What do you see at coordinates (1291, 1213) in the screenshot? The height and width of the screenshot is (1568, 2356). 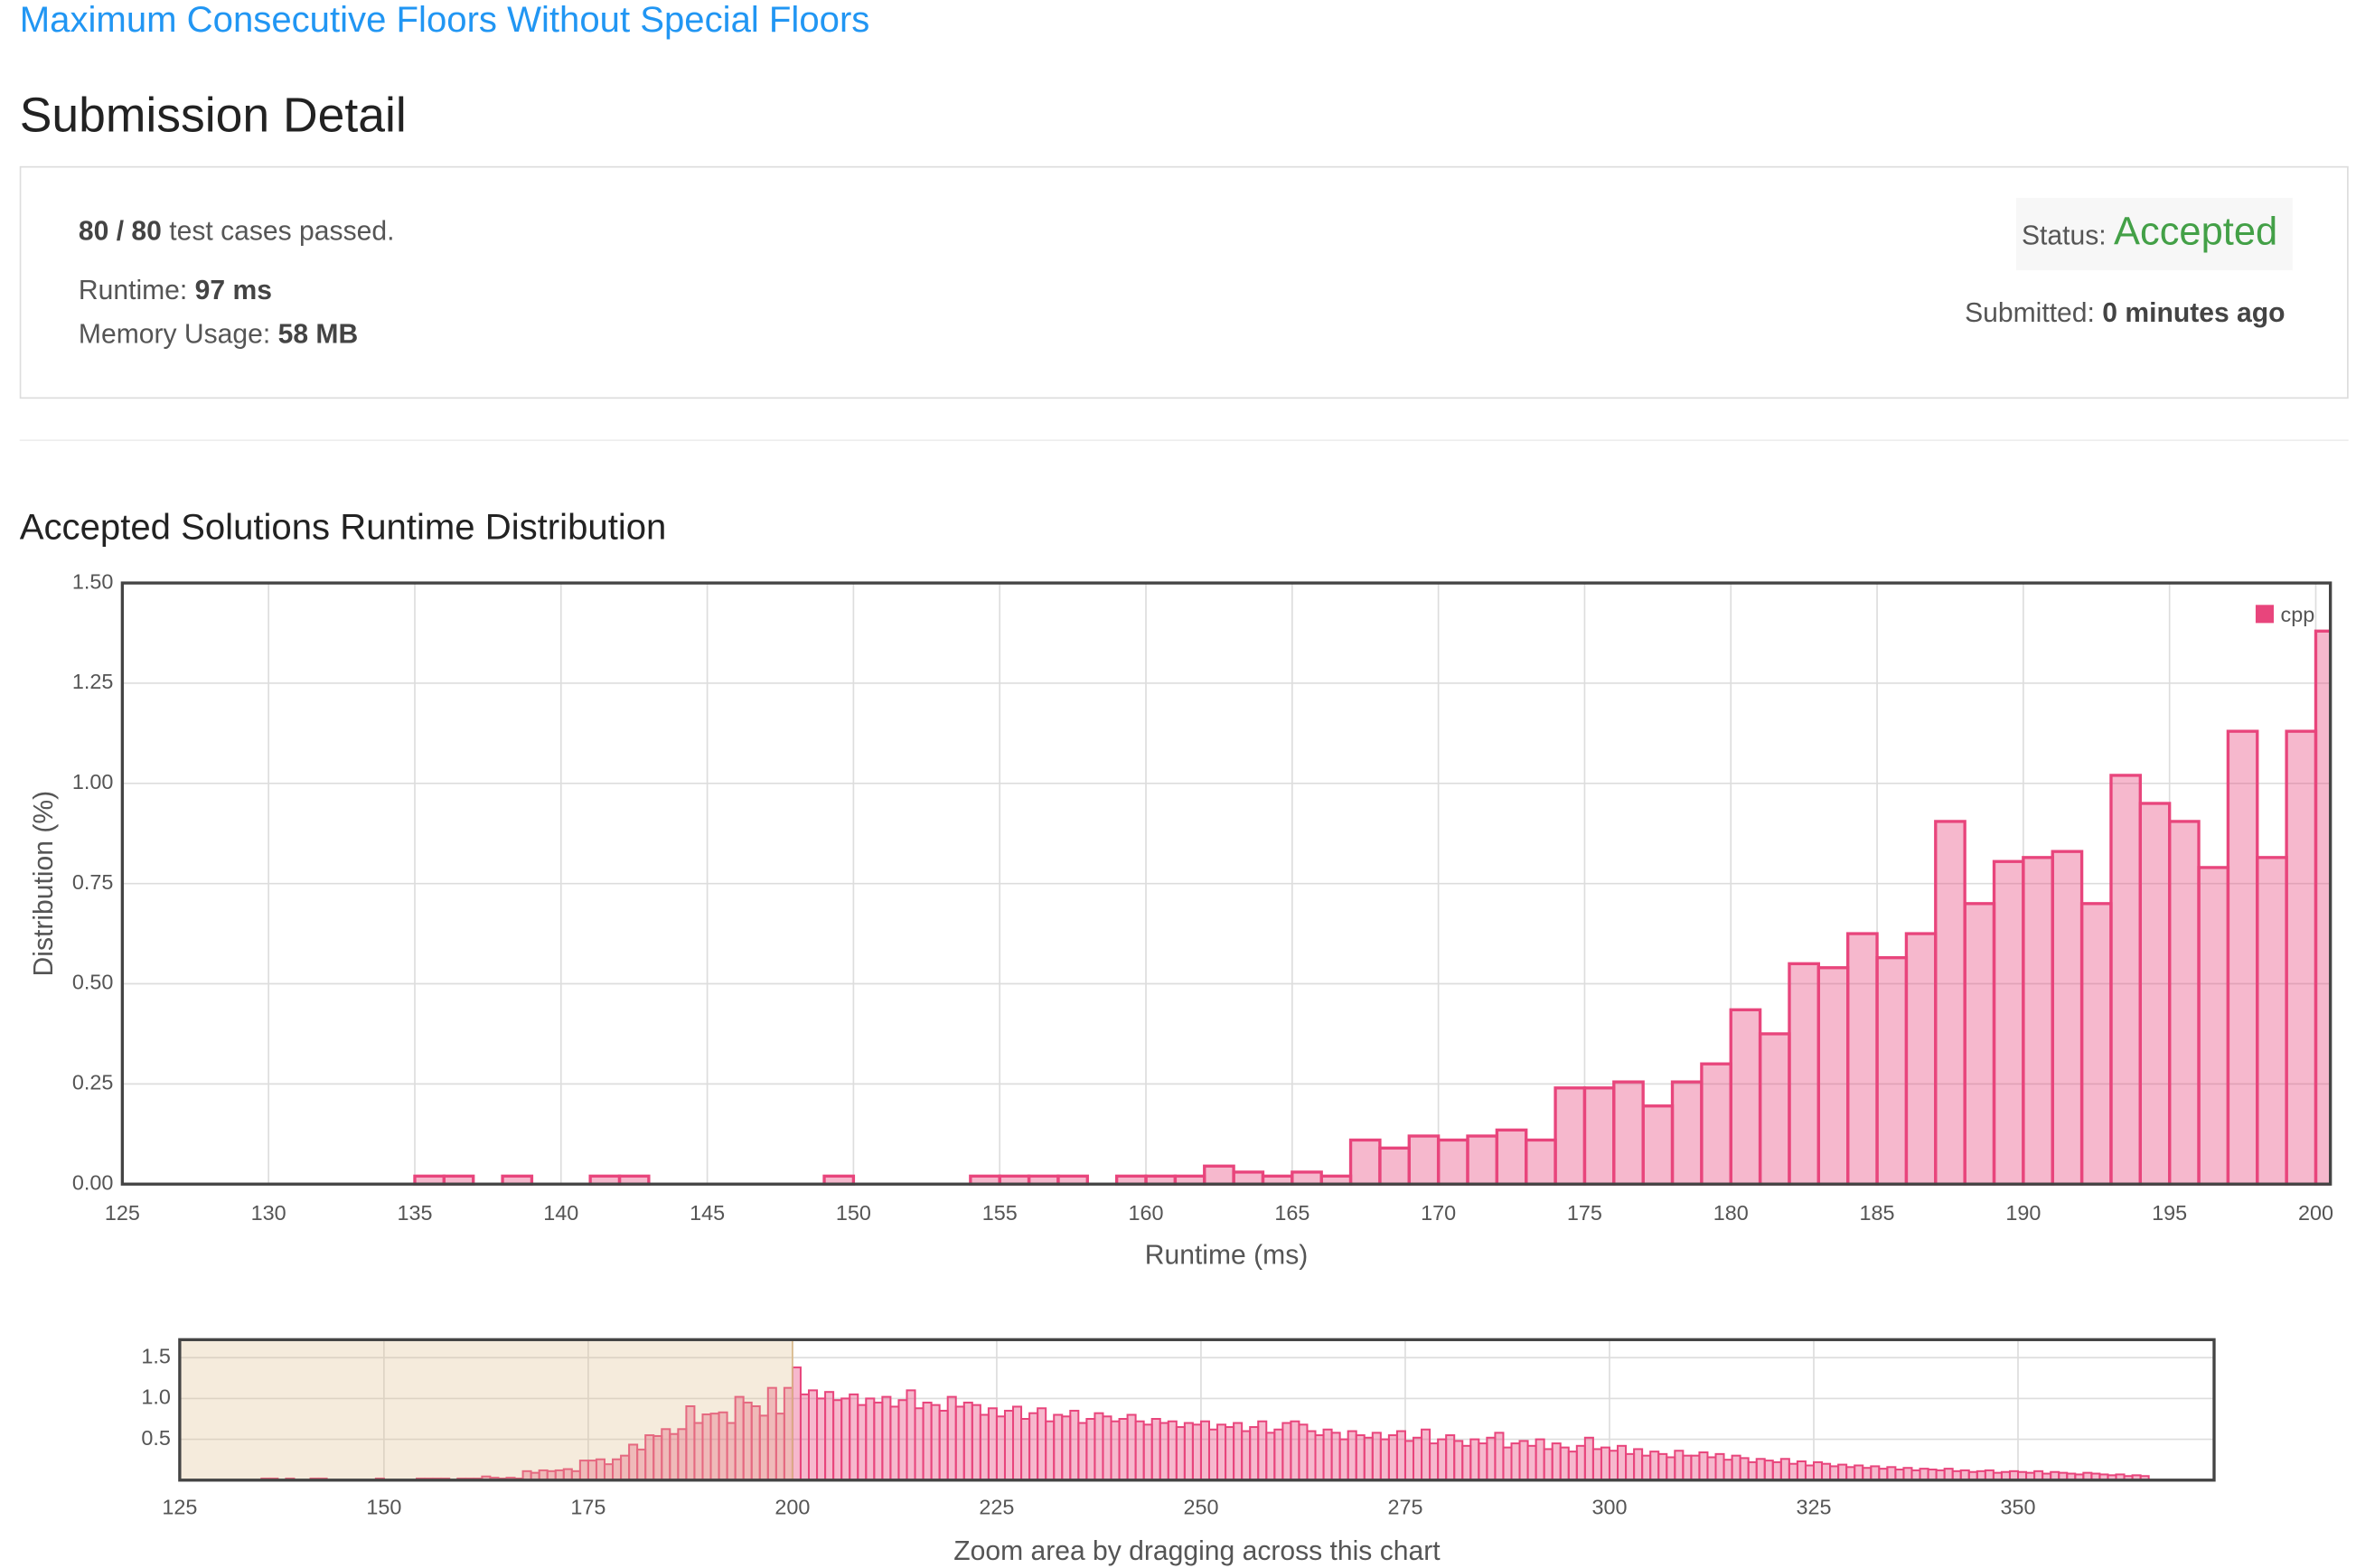 I see `x-tick-label: 165` at bounding box center [1291, 1213].